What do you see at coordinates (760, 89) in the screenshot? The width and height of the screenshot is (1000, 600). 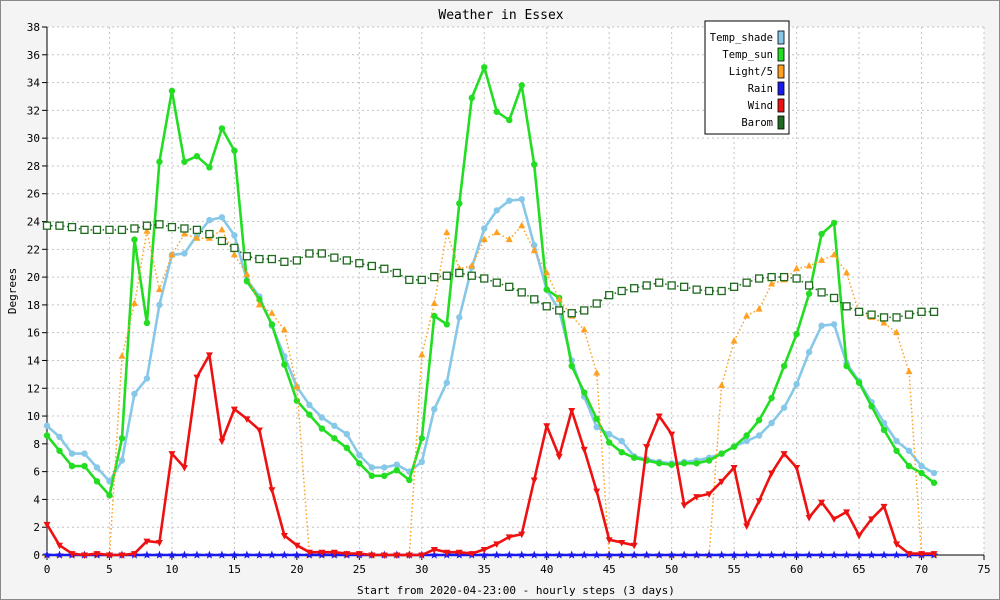 I see `legend-label: Rain` at bounding box center [760, 89].